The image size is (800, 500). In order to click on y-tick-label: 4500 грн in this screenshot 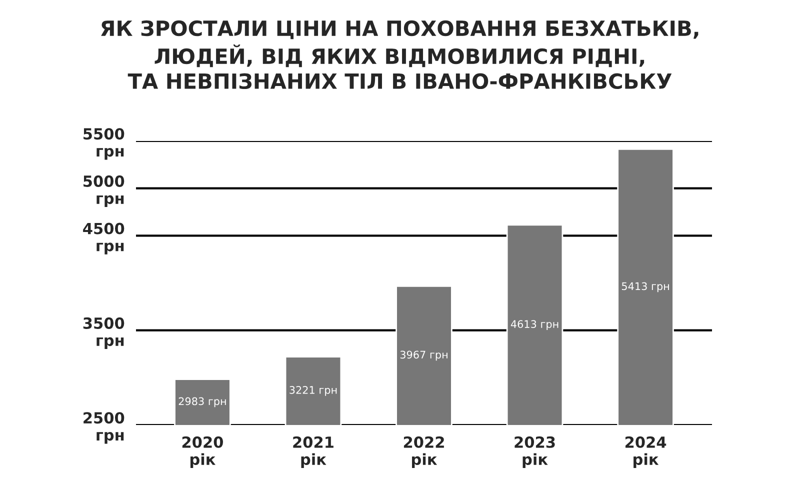, I will do `click(103, 238)`.